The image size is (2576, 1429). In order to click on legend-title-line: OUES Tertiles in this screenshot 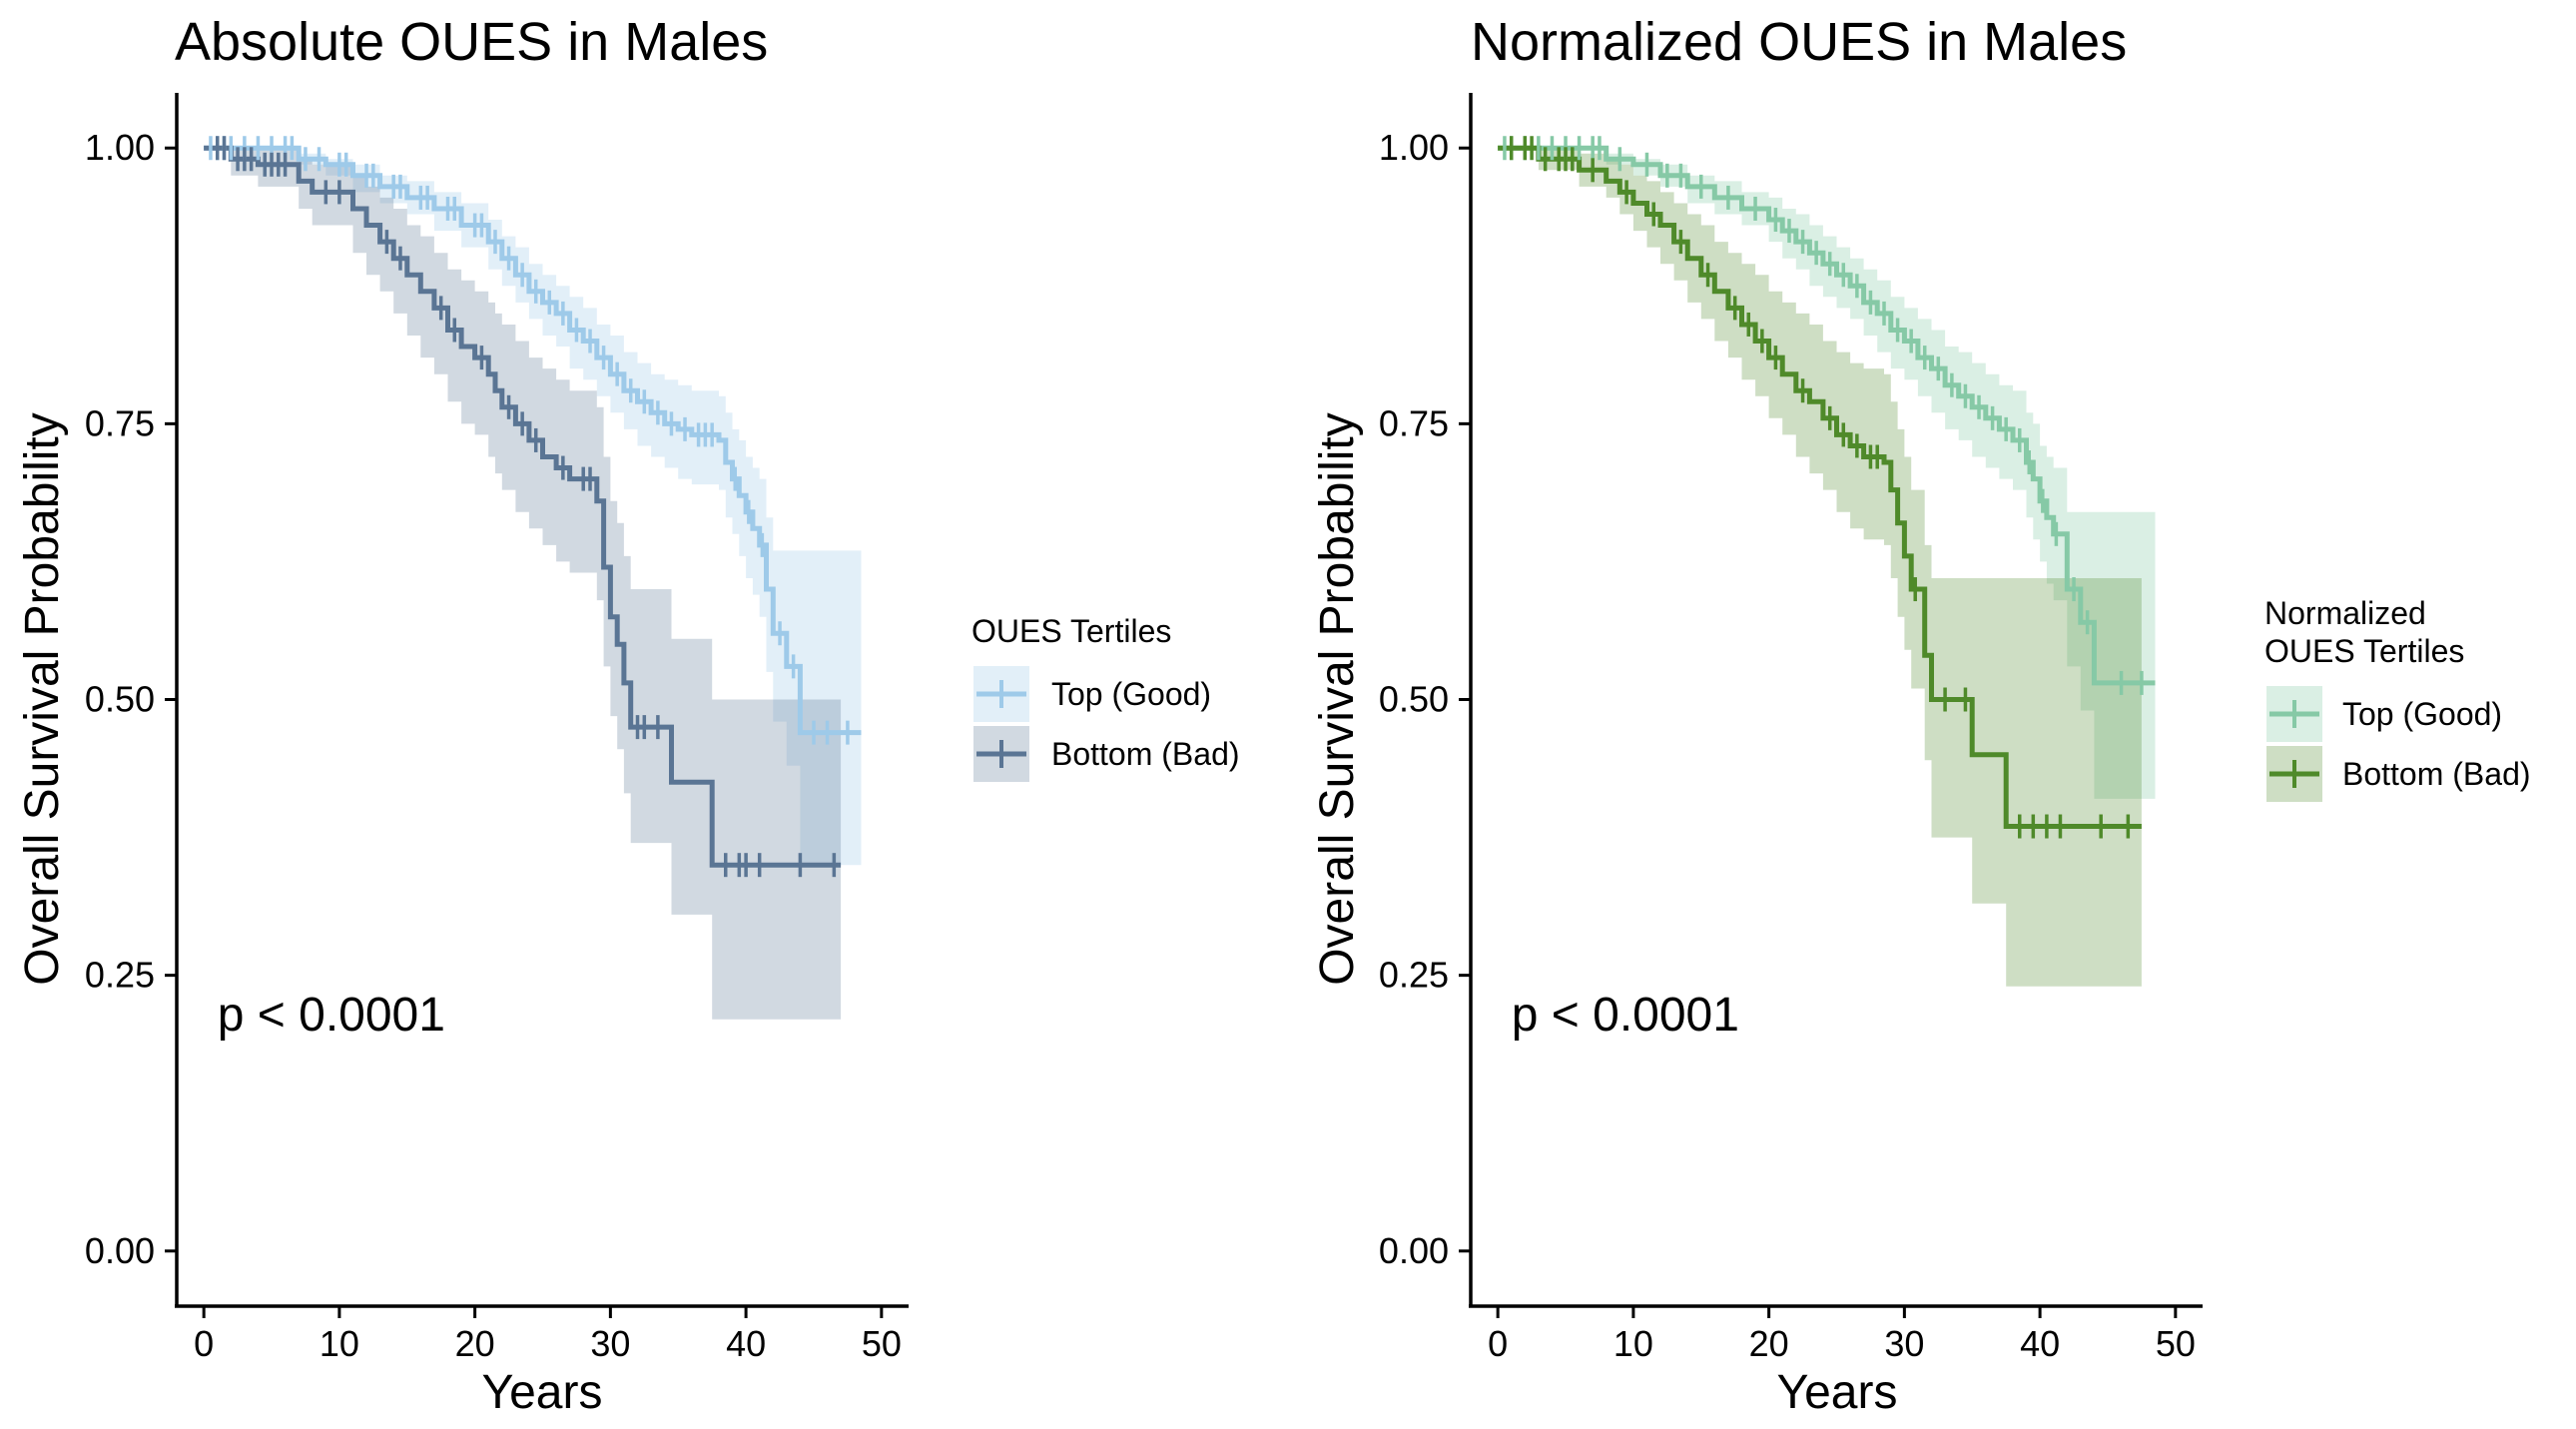, I will do `click(2364, 651)`.